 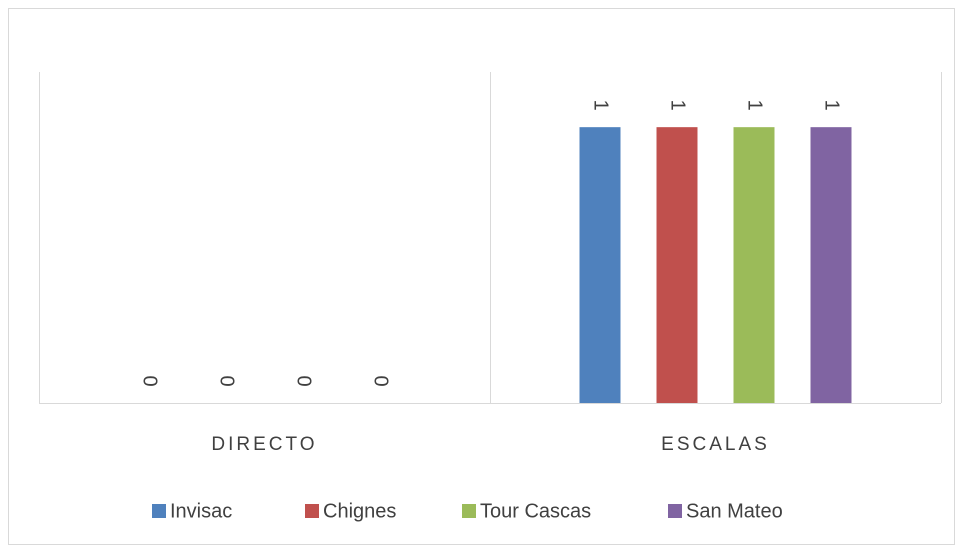 What do you see at coordinates (264, 444) in the screenshot?
I see `x-tick-label: DIRECTO` at bounding box center [264, 444].